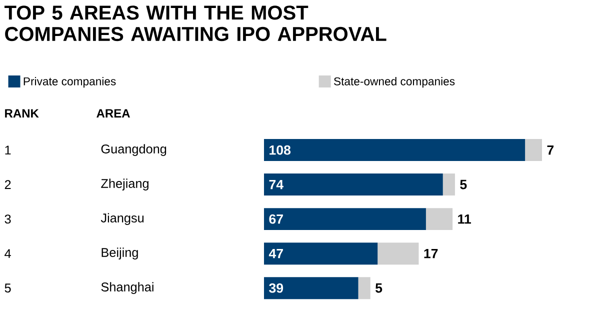 This screenshot has width=592, height=334. I want to click on text: 1, so click(8, 150).